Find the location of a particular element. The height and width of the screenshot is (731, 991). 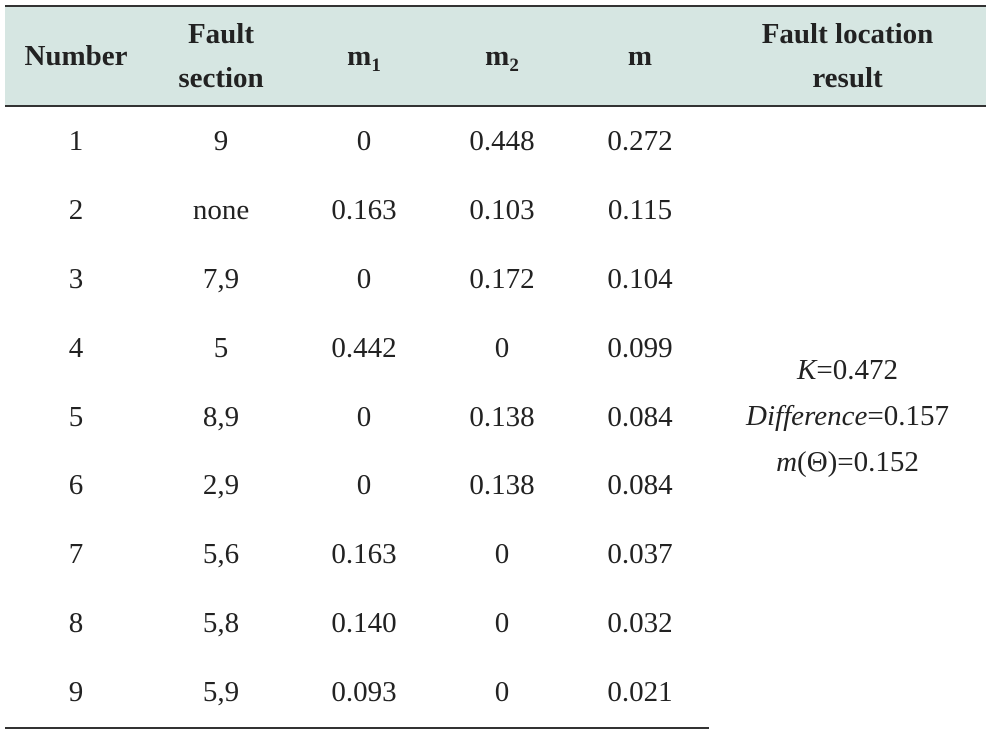

cell-fault-section: none is located at coordinates (221, 209).